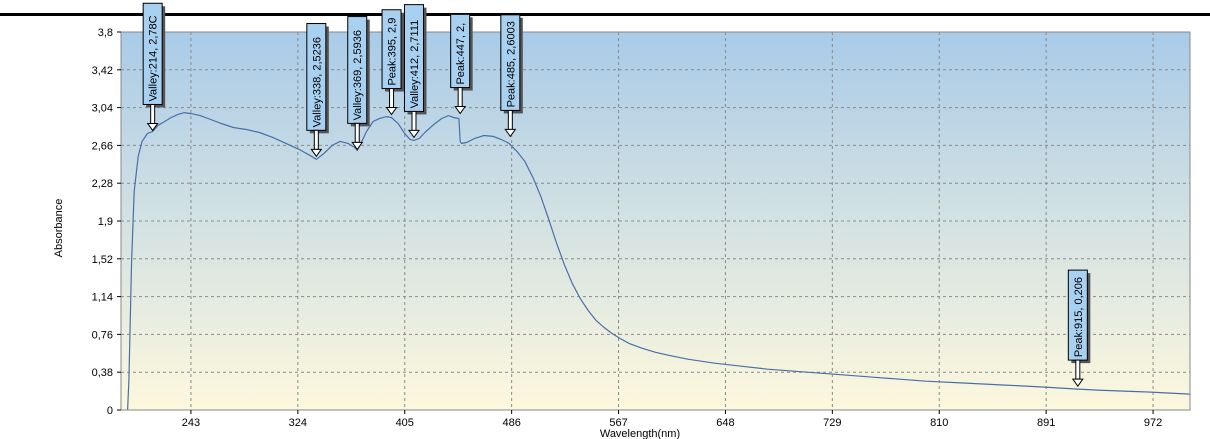  I want to click on peak-label: Peak:447, 2,, so click(461, 64).